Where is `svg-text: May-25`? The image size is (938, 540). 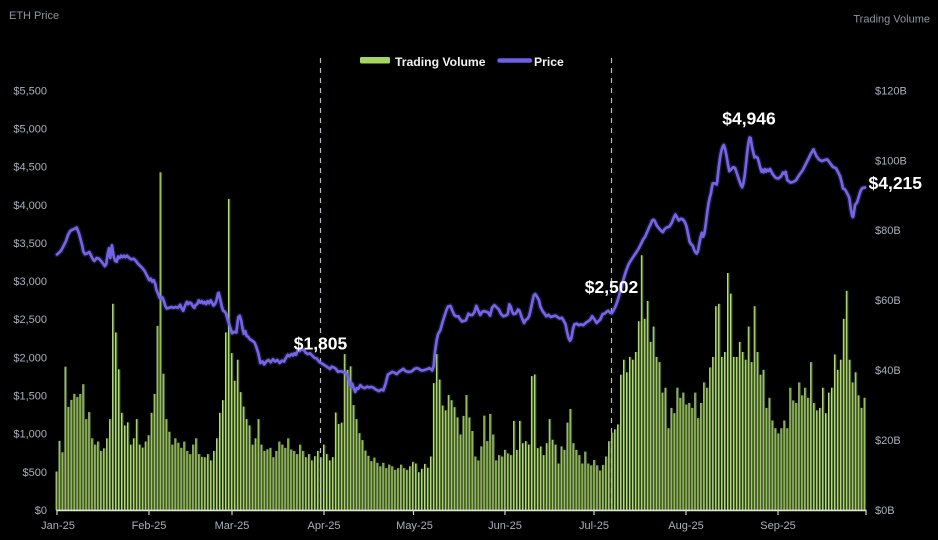 svg-text: May-25 is located at coordinates (414, 526).